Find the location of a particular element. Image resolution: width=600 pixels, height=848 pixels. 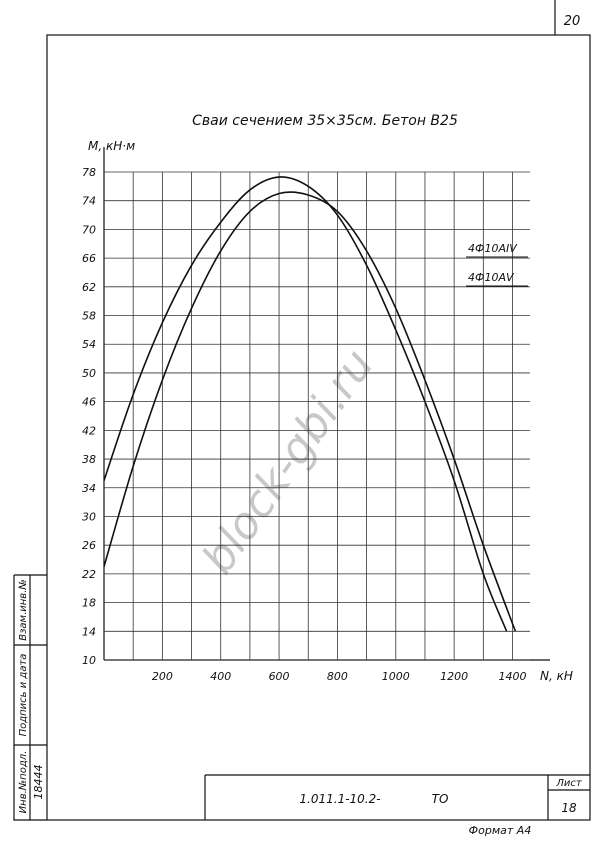

y-tick-label: 30 is located at coordinates (89, 516).